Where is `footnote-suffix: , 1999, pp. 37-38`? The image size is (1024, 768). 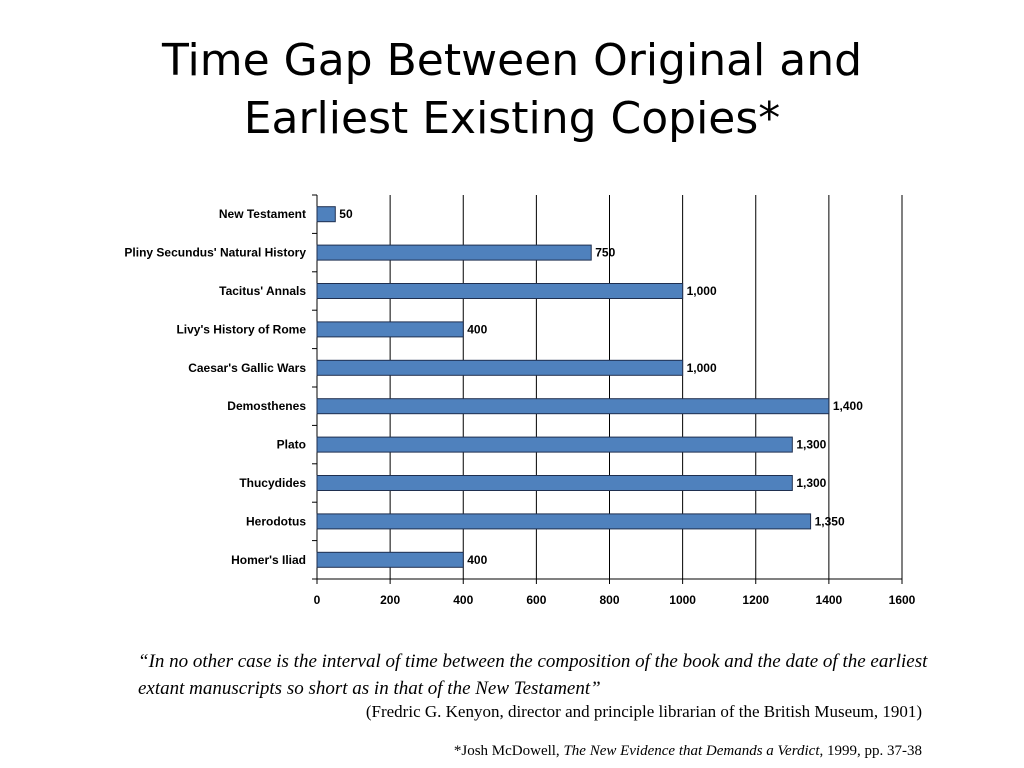 footnote-suffix: , 1999, pp. 37-38 is located at coordinates (871, 751).